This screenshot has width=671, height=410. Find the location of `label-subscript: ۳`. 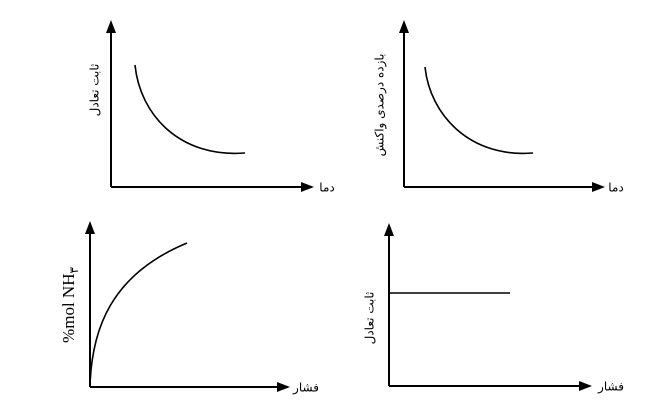

label-subscript: ۳ is located at coordinates (74, 270).